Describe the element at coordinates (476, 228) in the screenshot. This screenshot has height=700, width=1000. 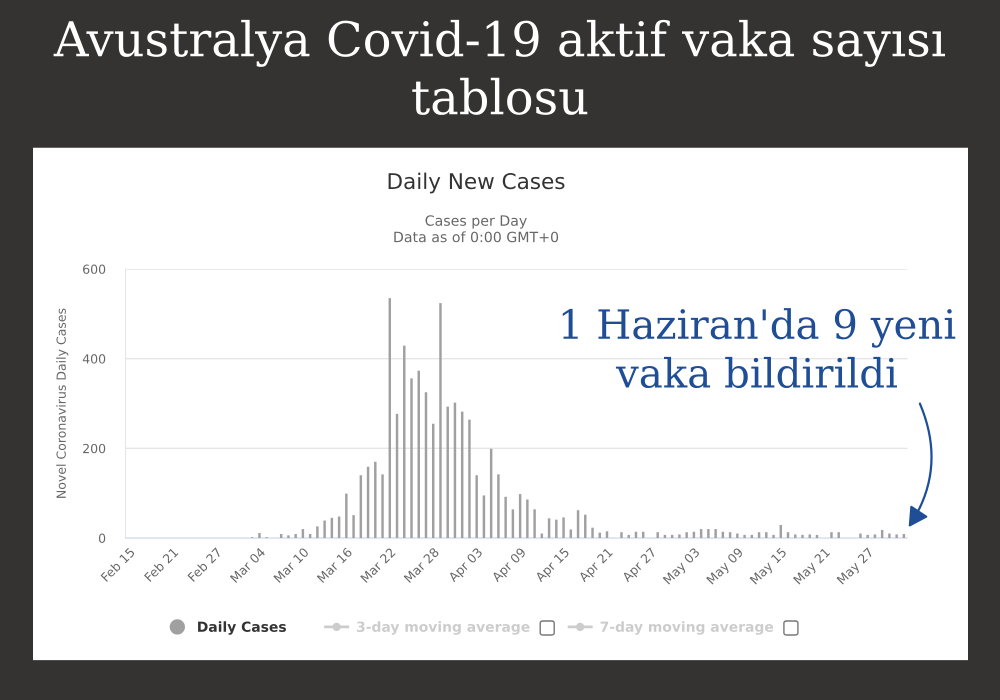
I see `chart-subtitle: Cases per Day Data as of 0:00 GMT+0` at that location.